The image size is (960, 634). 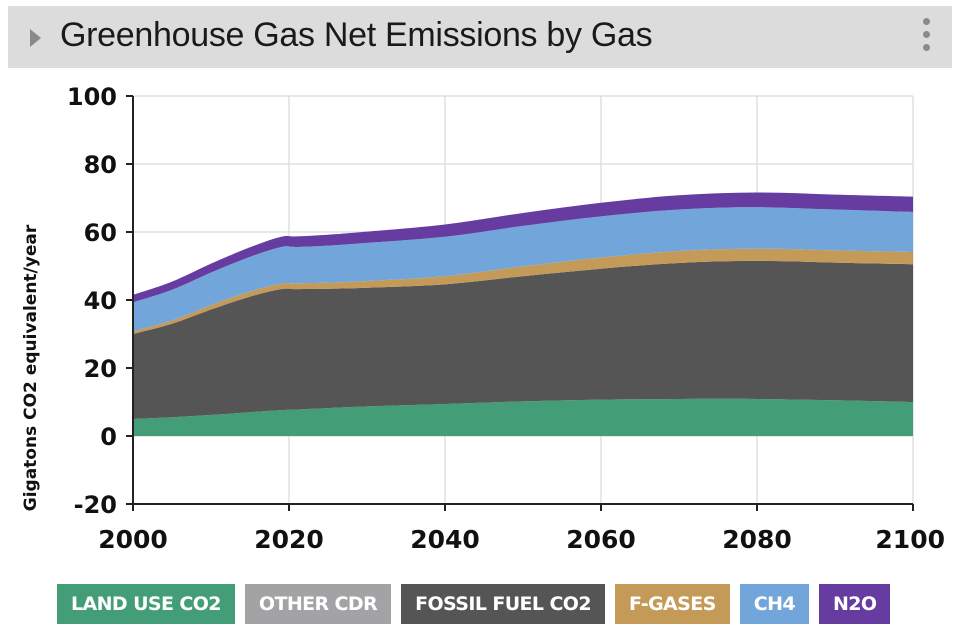 What do you see at coordinates (757, 539) in the screenshot?
I see `x-tick-label: 2080` at bounding box center [757, 539].